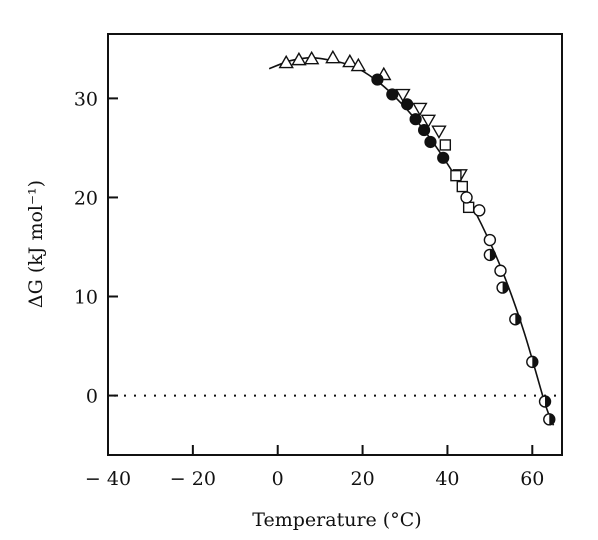 The image size is (598, 540). Describe the element at coordinates (86, 198) in the screenshot. I see `y-tick-label: 20` at that location.